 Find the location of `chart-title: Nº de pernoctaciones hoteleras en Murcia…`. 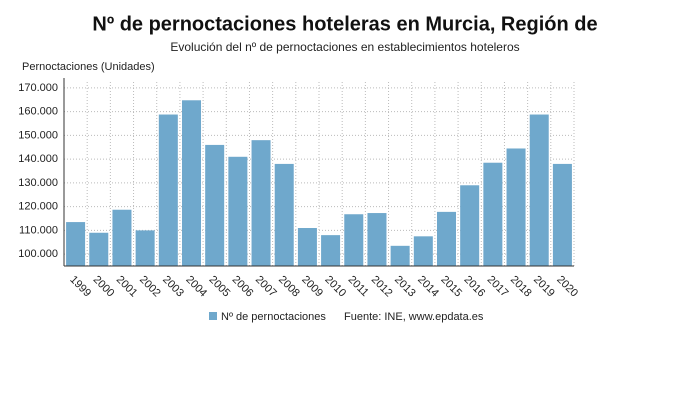

chart-title: Nº de pernoctaciones hoteleras en Murcia… is located at coordinates (344, 24).